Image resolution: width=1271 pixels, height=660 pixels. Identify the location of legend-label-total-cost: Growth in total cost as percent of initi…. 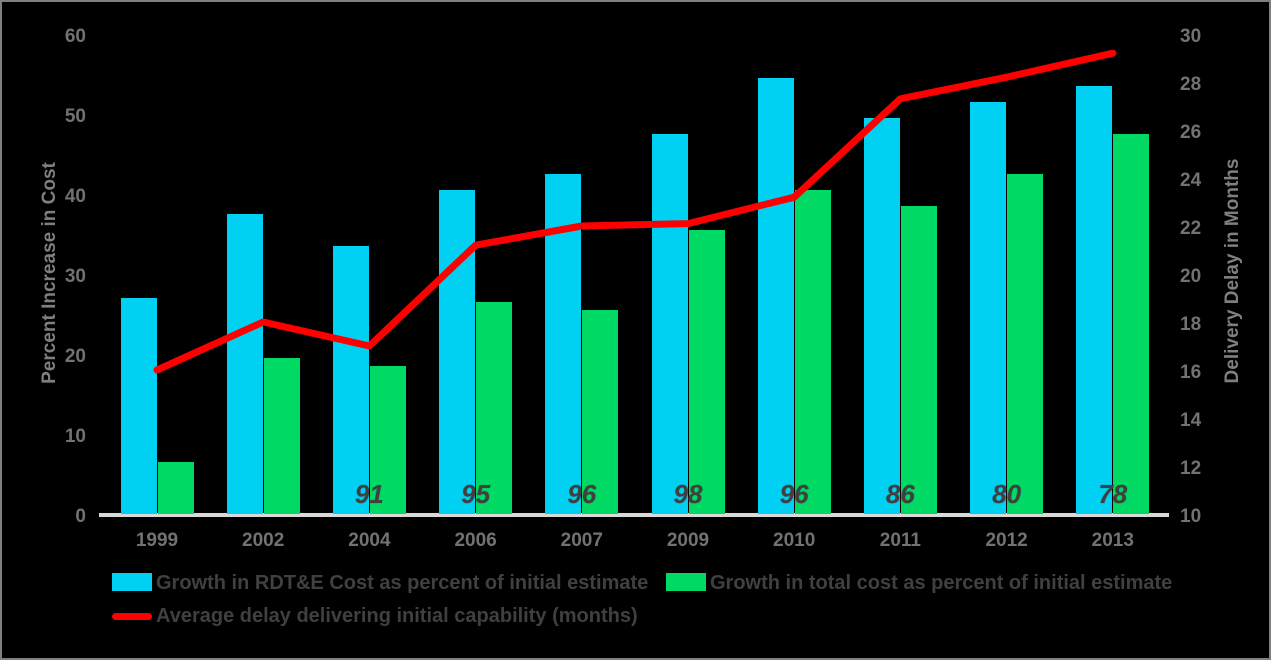
(941, 583).